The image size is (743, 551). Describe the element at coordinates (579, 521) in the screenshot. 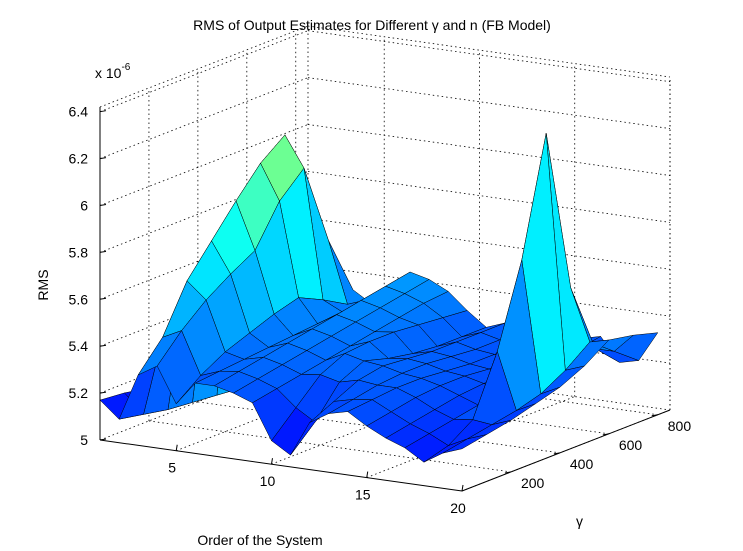

I see `y-axis-label: γ` at that location.